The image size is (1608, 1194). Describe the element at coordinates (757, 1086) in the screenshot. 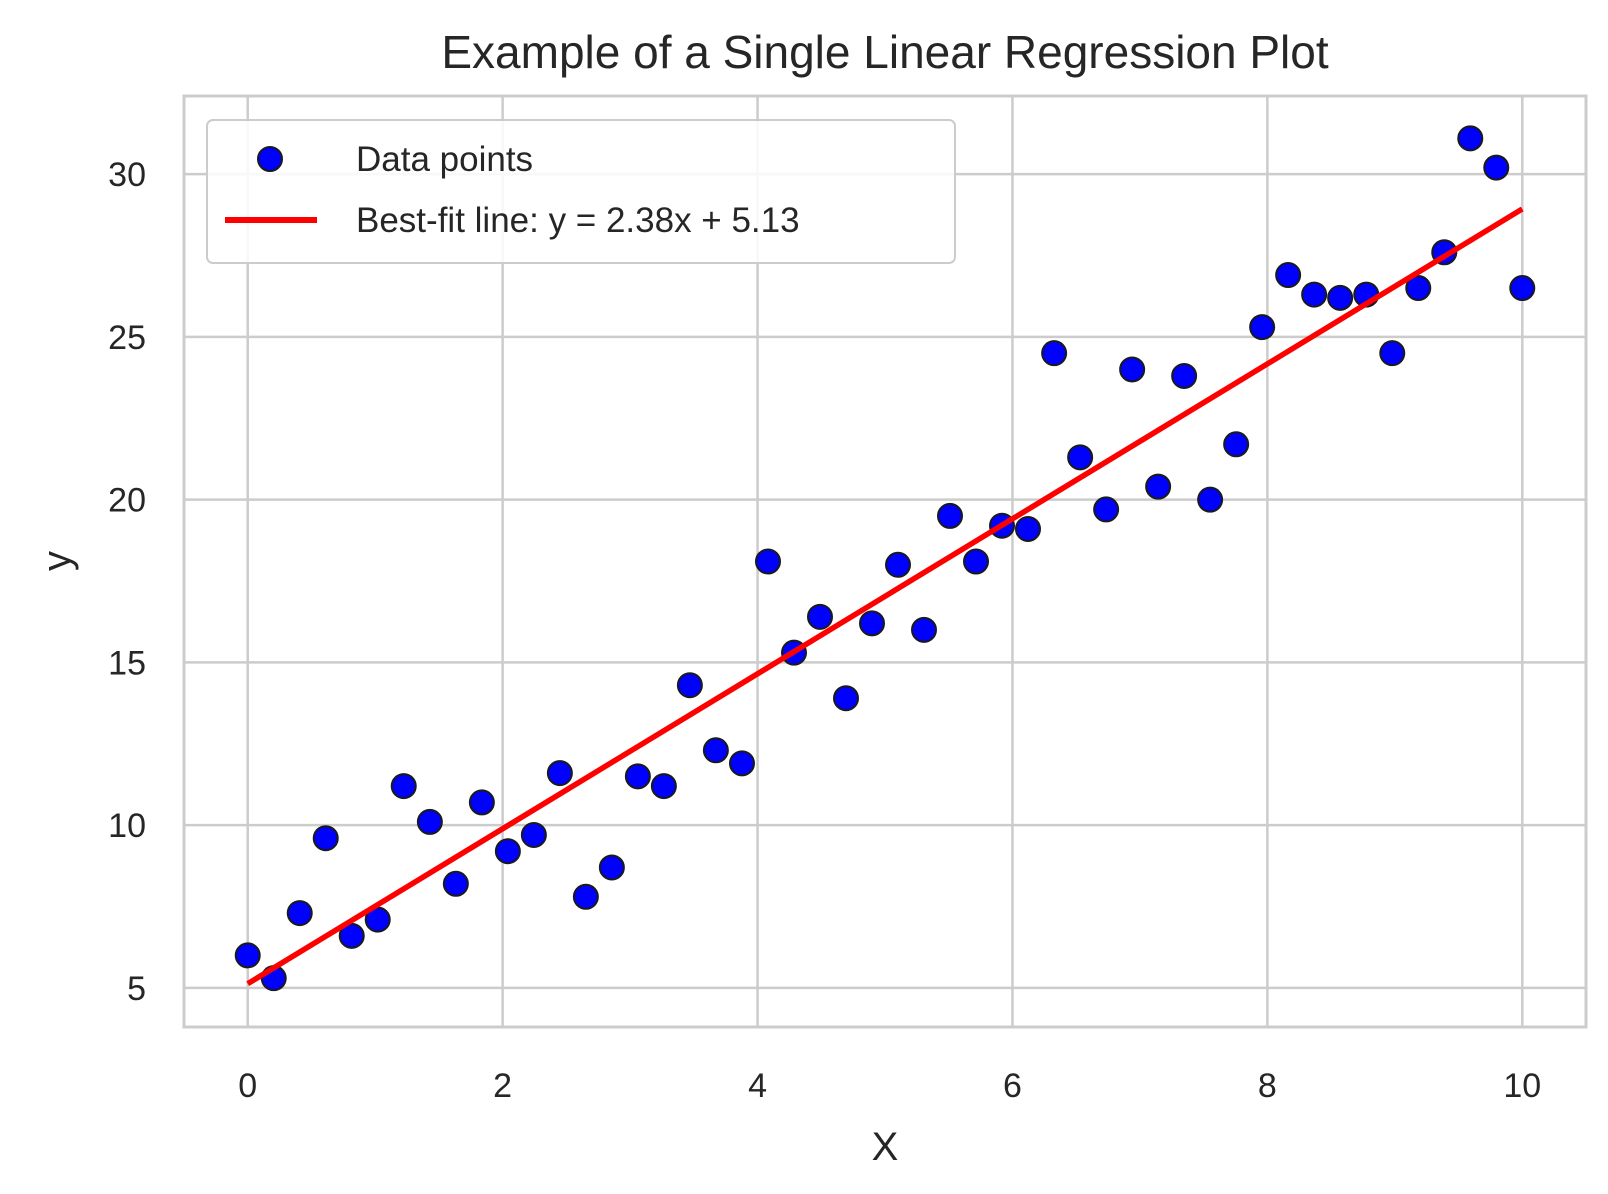

I see `x-tick-label: 4` at that location.